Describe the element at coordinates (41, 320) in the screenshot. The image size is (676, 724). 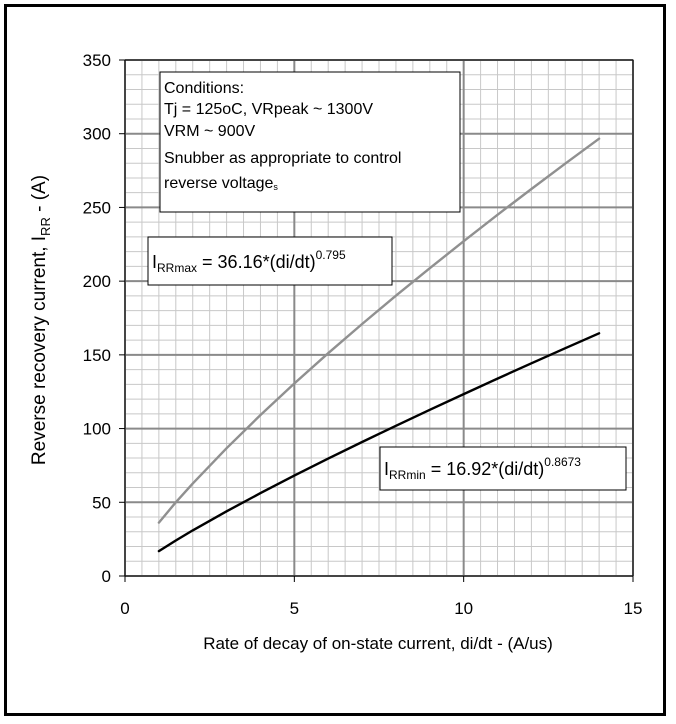
I see `y-axis-title: Reverse recovery current, IRR - (A)` at that location.